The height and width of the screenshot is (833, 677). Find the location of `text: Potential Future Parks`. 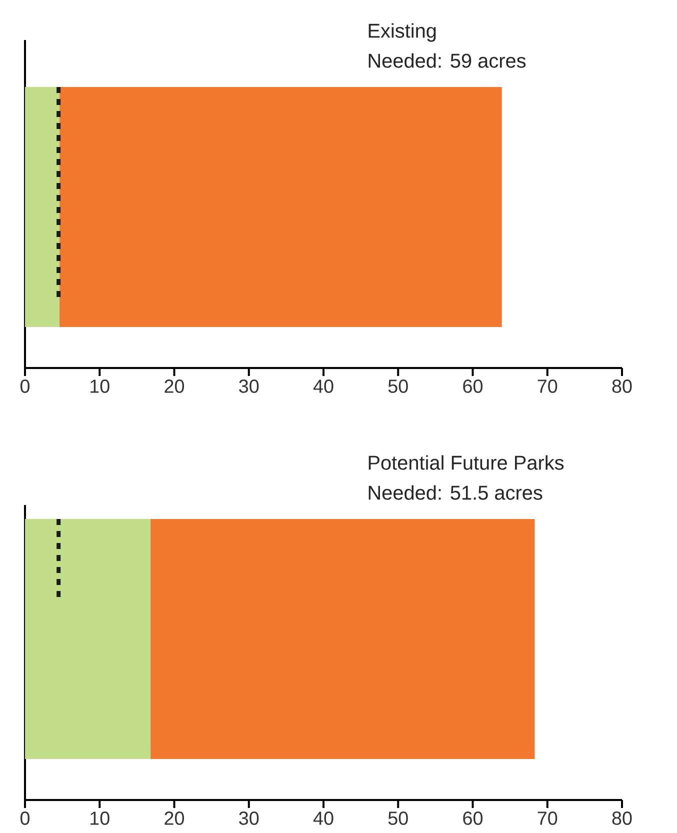

text: Potential Future Parks is located at coordinates (466, 462).